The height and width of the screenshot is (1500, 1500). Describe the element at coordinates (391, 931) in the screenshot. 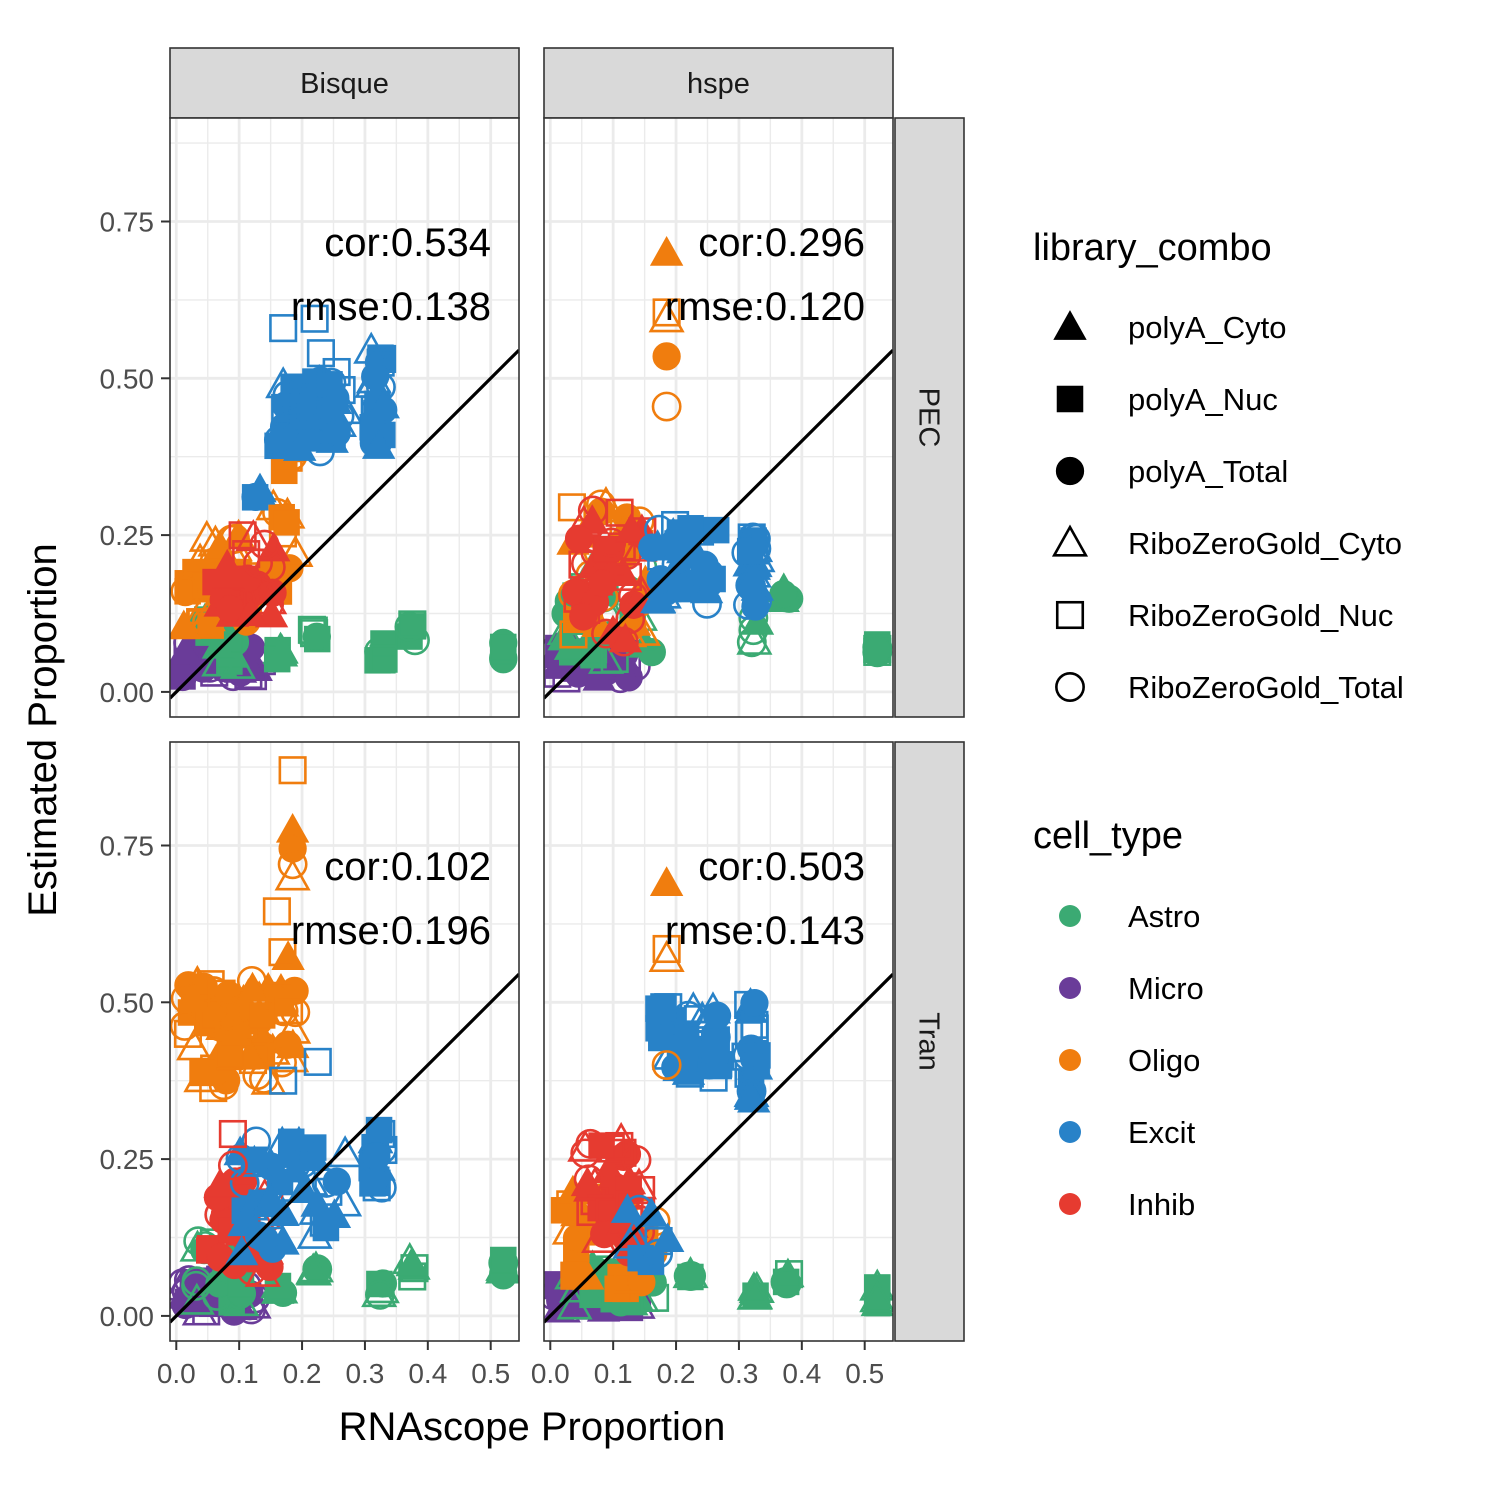

I see `rmse-label: rmse:0.196` at that location.